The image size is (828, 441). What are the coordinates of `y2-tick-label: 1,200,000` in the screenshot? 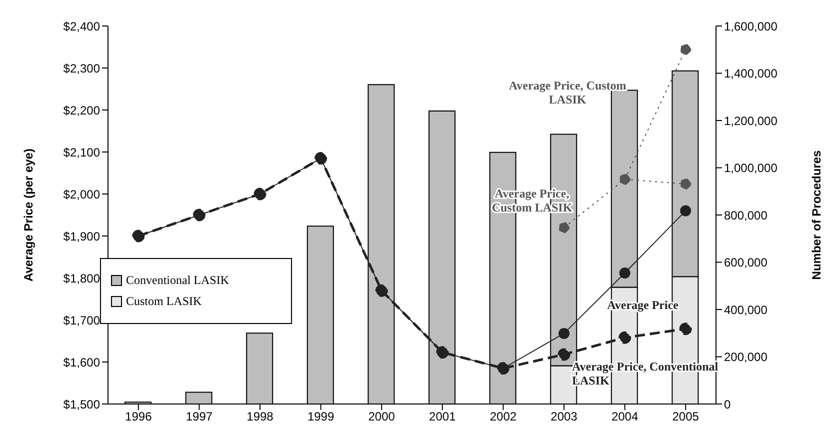 It's located at (751, 121).